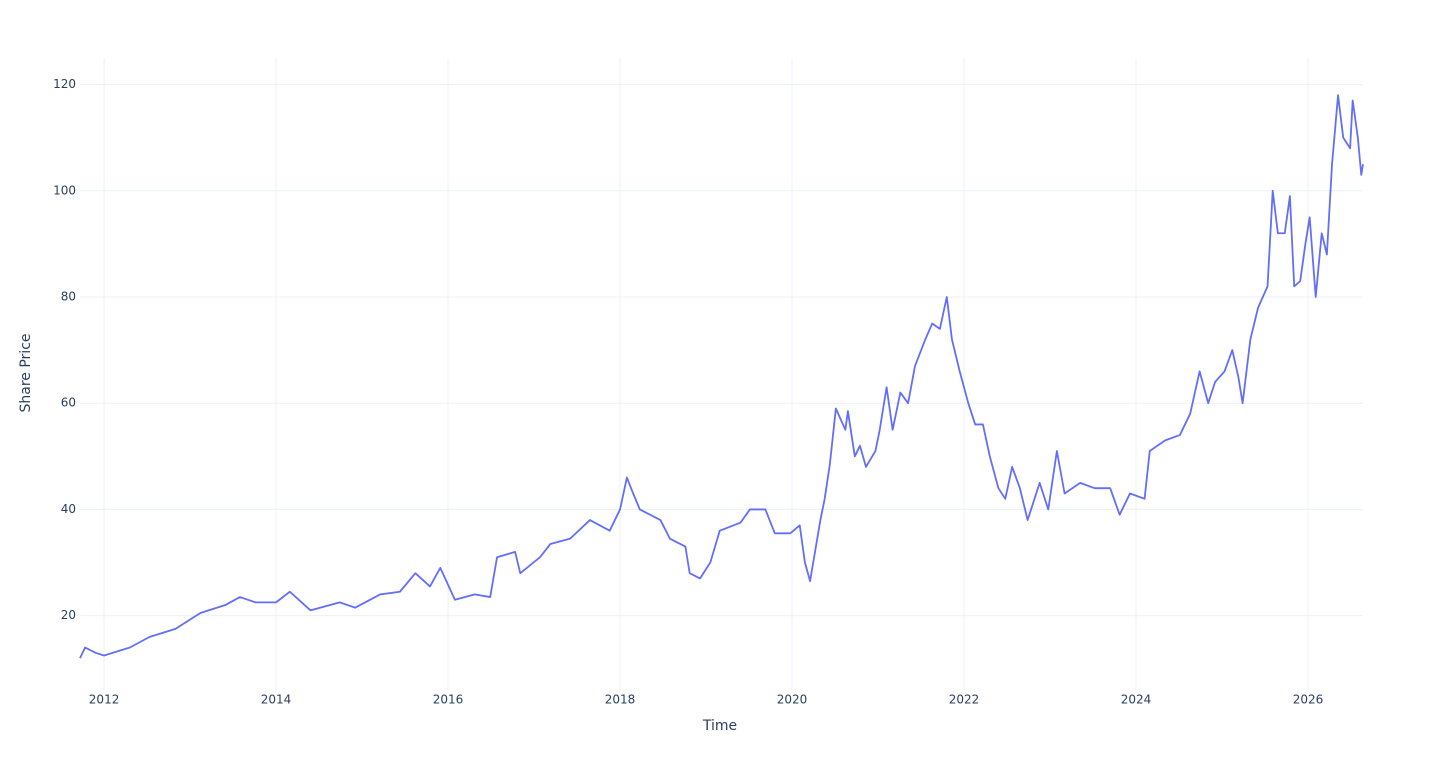 The image size is (1440, 768). Describe the element at coordinates (68, 296) in the screenshot. I see `y-tick-label: 80` at that location.